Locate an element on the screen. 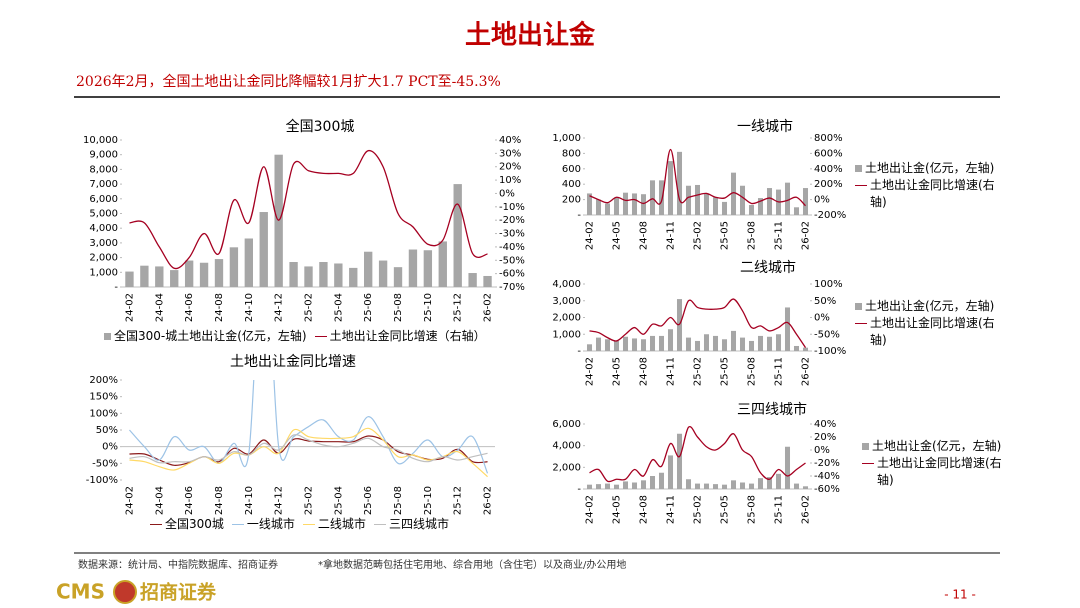  y-tick-label: 600 is located at coordinates (571, 169).